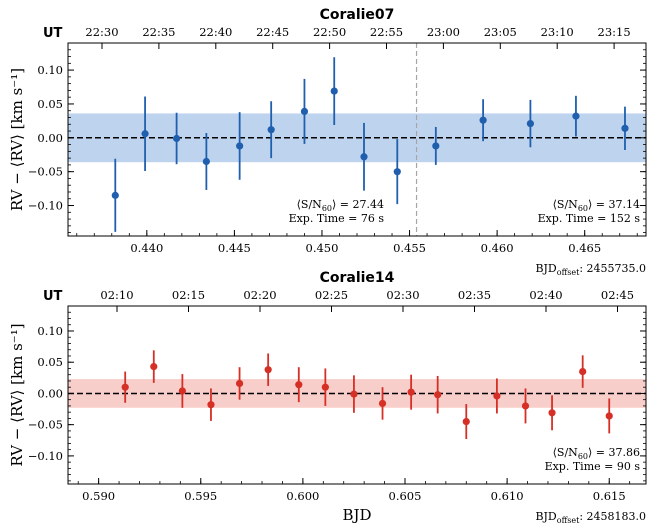  I want to click on top-axis-tick-label: 02:35, so click(474, 295).